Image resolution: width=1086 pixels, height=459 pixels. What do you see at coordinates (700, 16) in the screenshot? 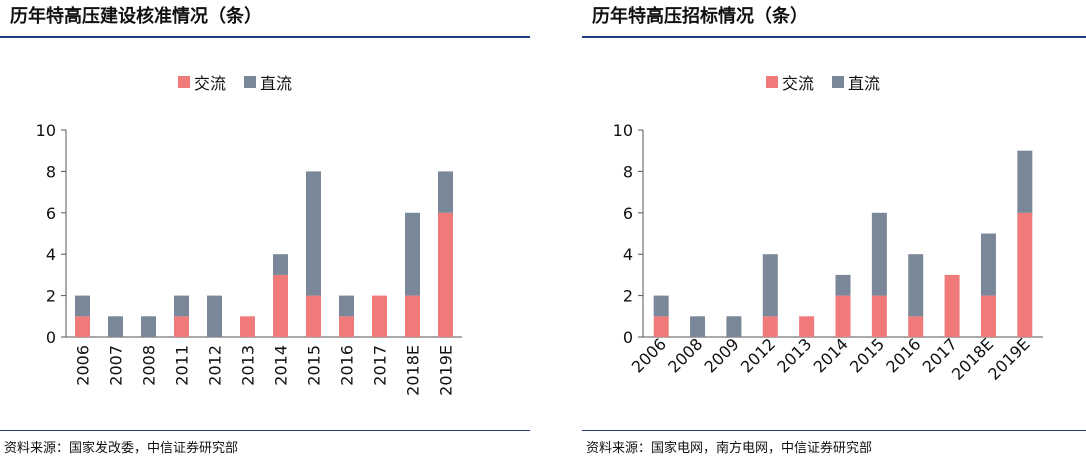
I see `chart-title: 历年特高压招标情况（条）` at bounding box center [700, 16].